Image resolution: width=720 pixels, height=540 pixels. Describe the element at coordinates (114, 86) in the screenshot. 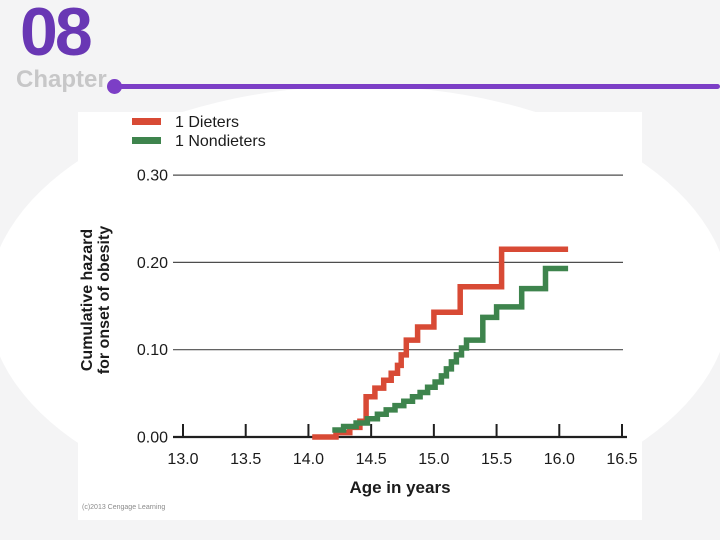

I see `accent-line-dot-icon` at that location.